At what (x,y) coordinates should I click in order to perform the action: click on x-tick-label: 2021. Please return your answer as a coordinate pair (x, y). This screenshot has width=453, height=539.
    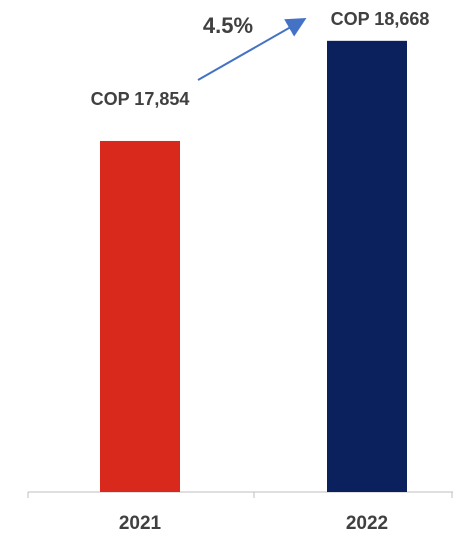
    Looking at the image, I should click on (140, 523).